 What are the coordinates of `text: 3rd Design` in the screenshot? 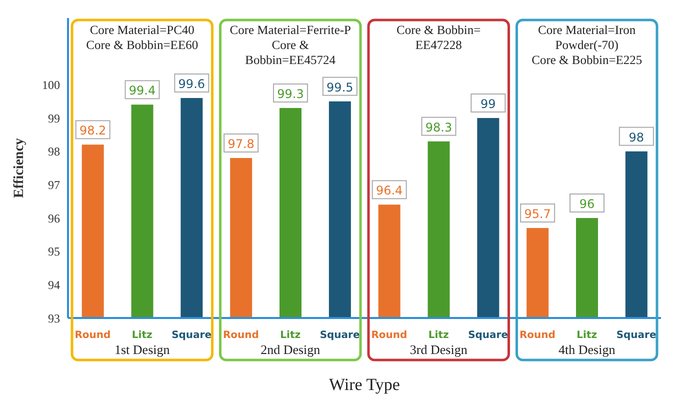 It's located at (439, 349).